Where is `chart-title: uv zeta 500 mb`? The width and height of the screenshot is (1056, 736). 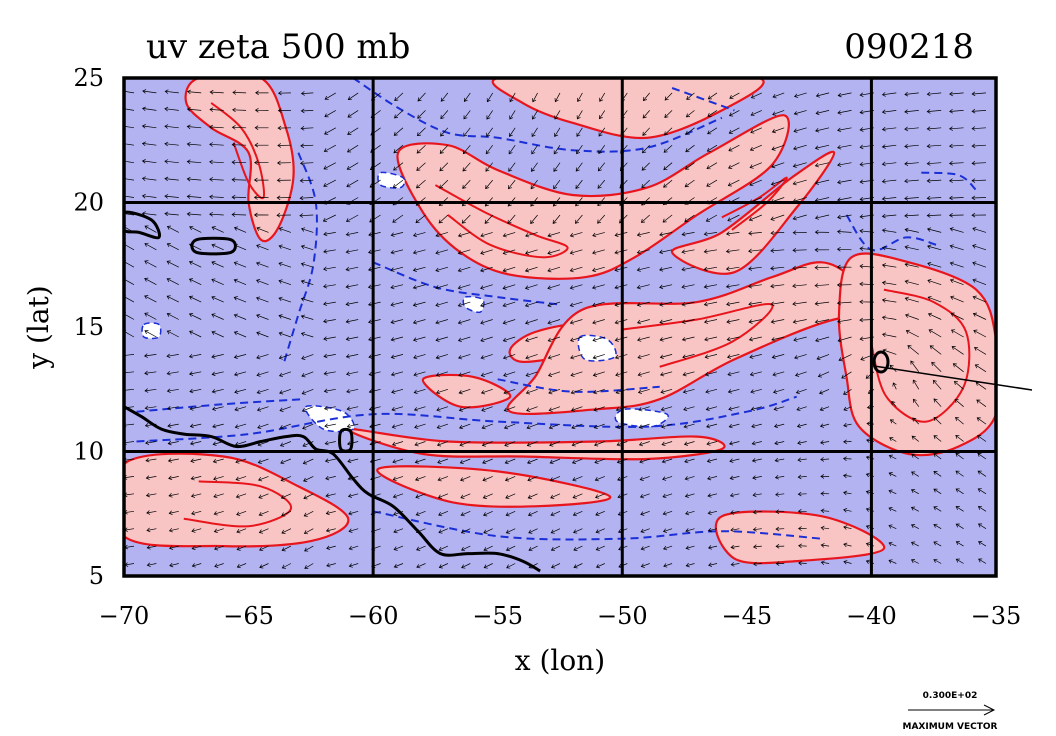 chart-title: uv zeta 500 mb is located at coordinates (278, 47).